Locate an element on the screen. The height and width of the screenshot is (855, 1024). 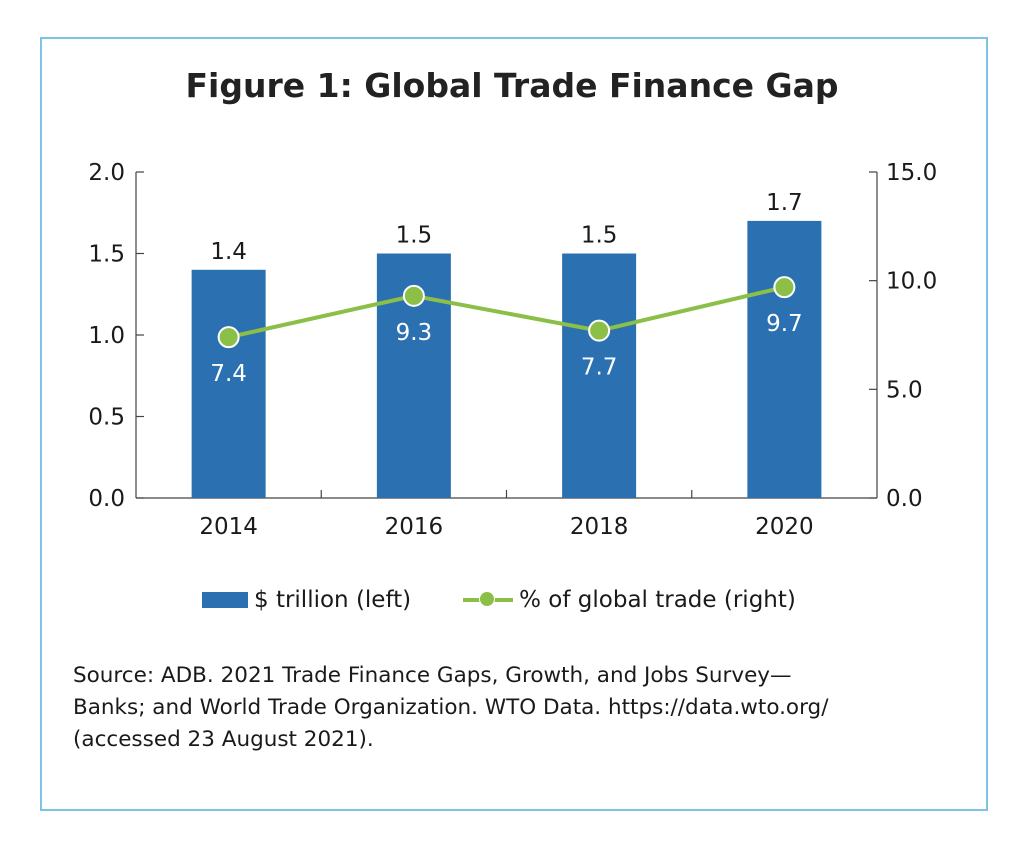
right-tick-label: 15.0 is located at coordinates (911, 173).